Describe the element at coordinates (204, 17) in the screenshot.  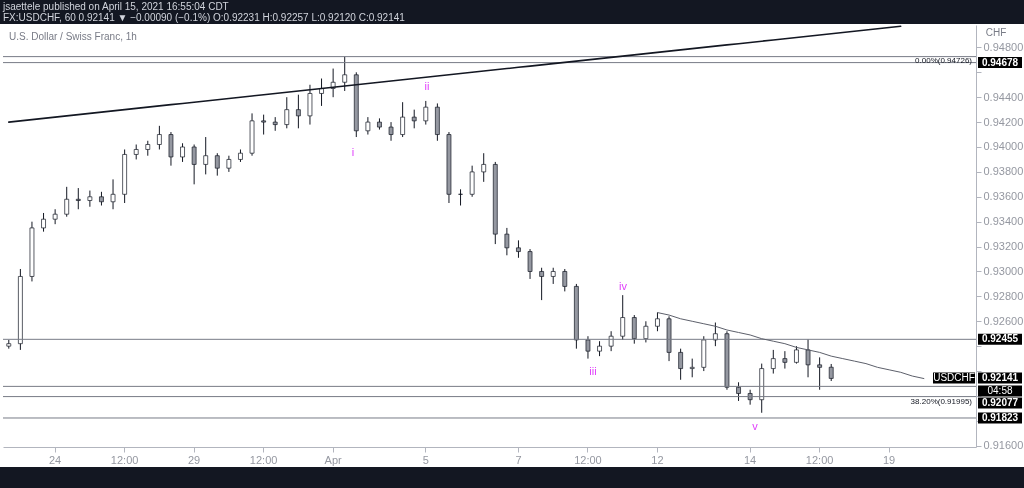
I see `chart-subtitle: FX:USDCHF, 60 0.92141 ▼ −0.00090 (−0.1%) O:0.92231 H:0.92257 L:0.92120 C:0.92141` at that location.